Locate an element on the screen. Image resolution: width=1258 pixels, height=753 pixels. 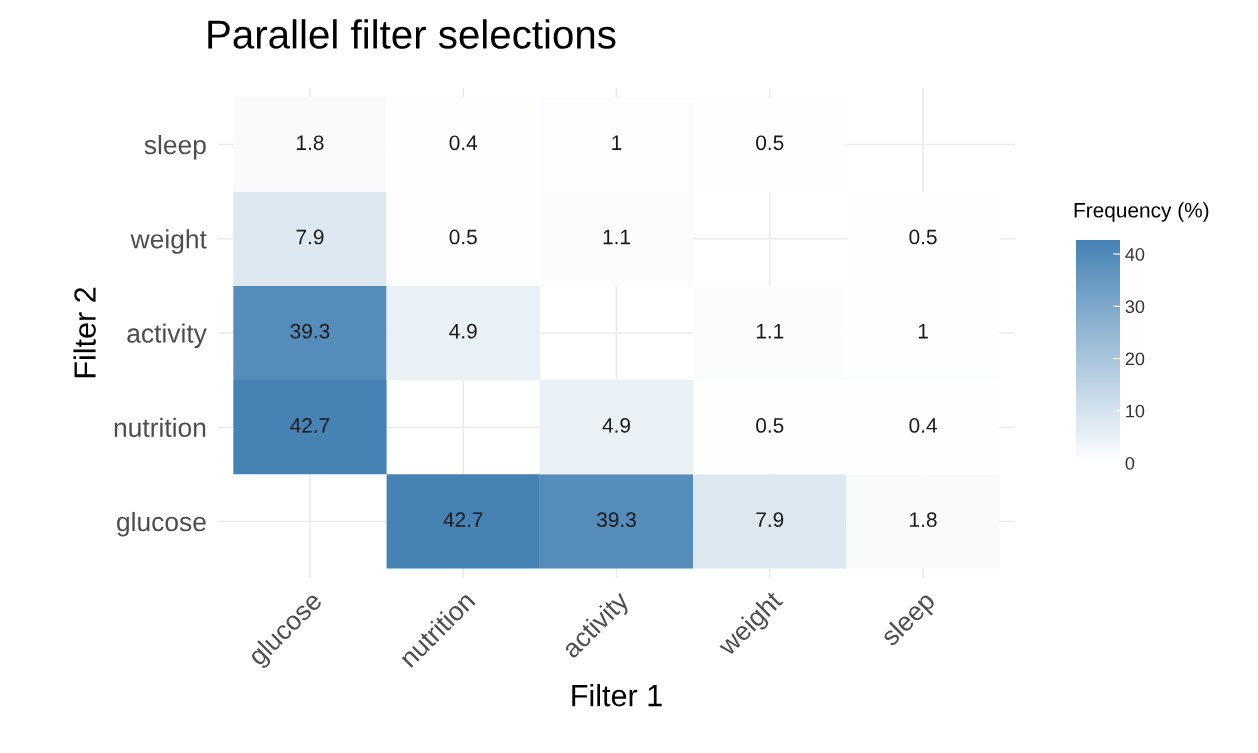
color-bar-label: 0 is located at coordinates (1130, 463).